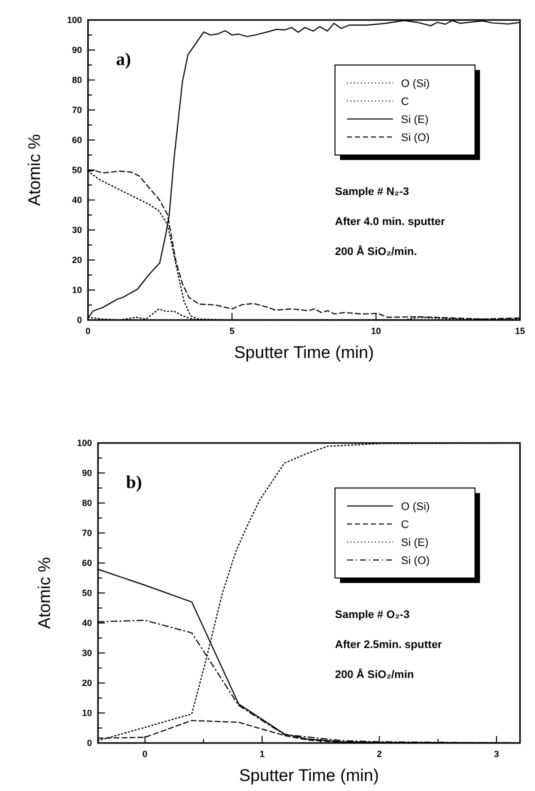  I want to click on annotation: Sample # N₂-3, so click(372, 192).